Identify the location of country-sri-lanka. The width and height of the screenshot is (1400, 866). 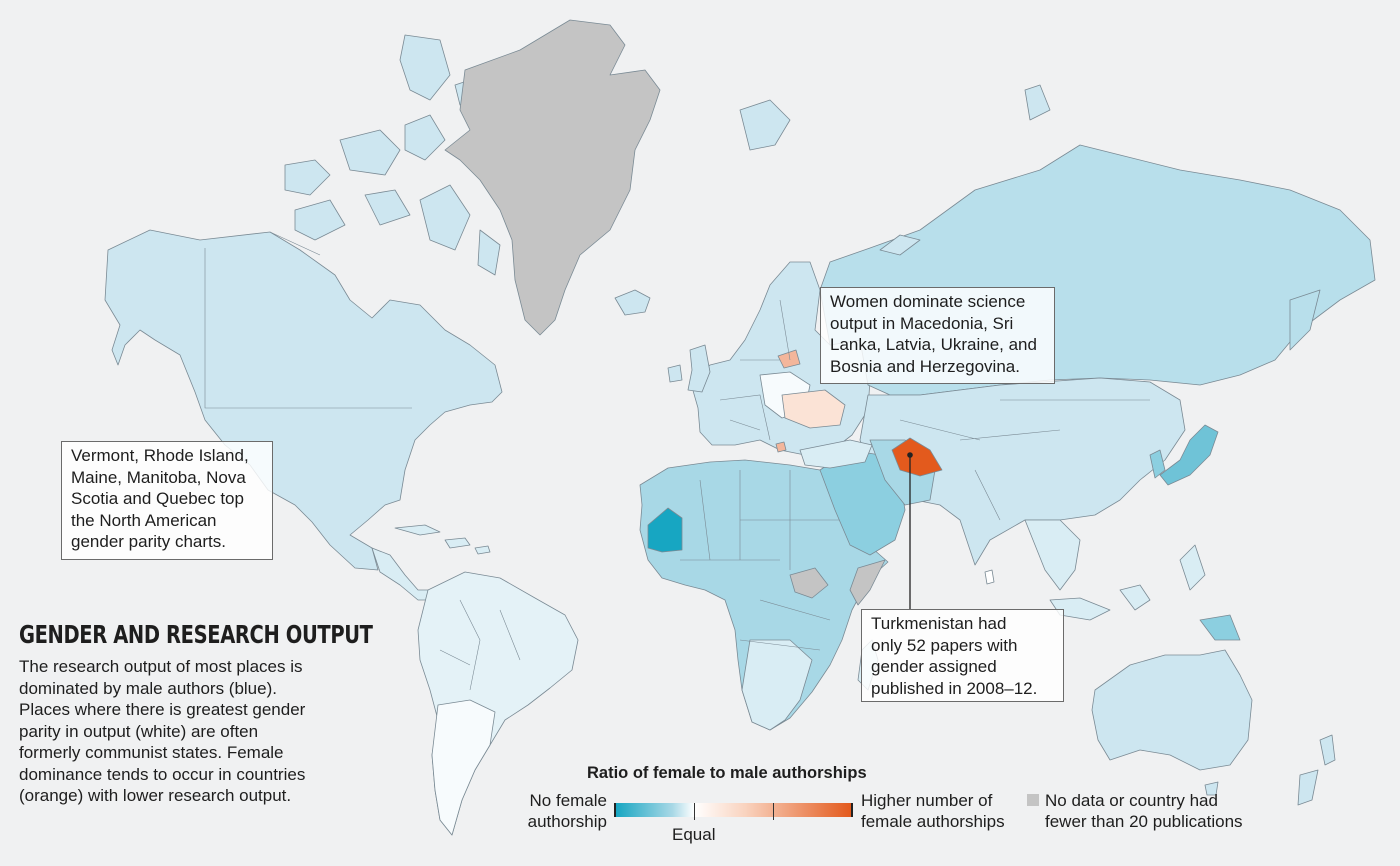
(989, 577).